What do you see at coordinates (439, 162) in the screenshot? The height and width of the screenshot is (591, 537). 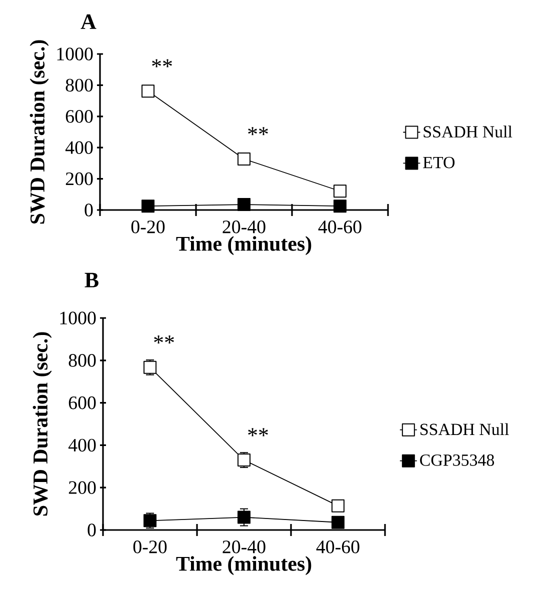 I see `legend-label: ETO` at bounding box center [439, 162].